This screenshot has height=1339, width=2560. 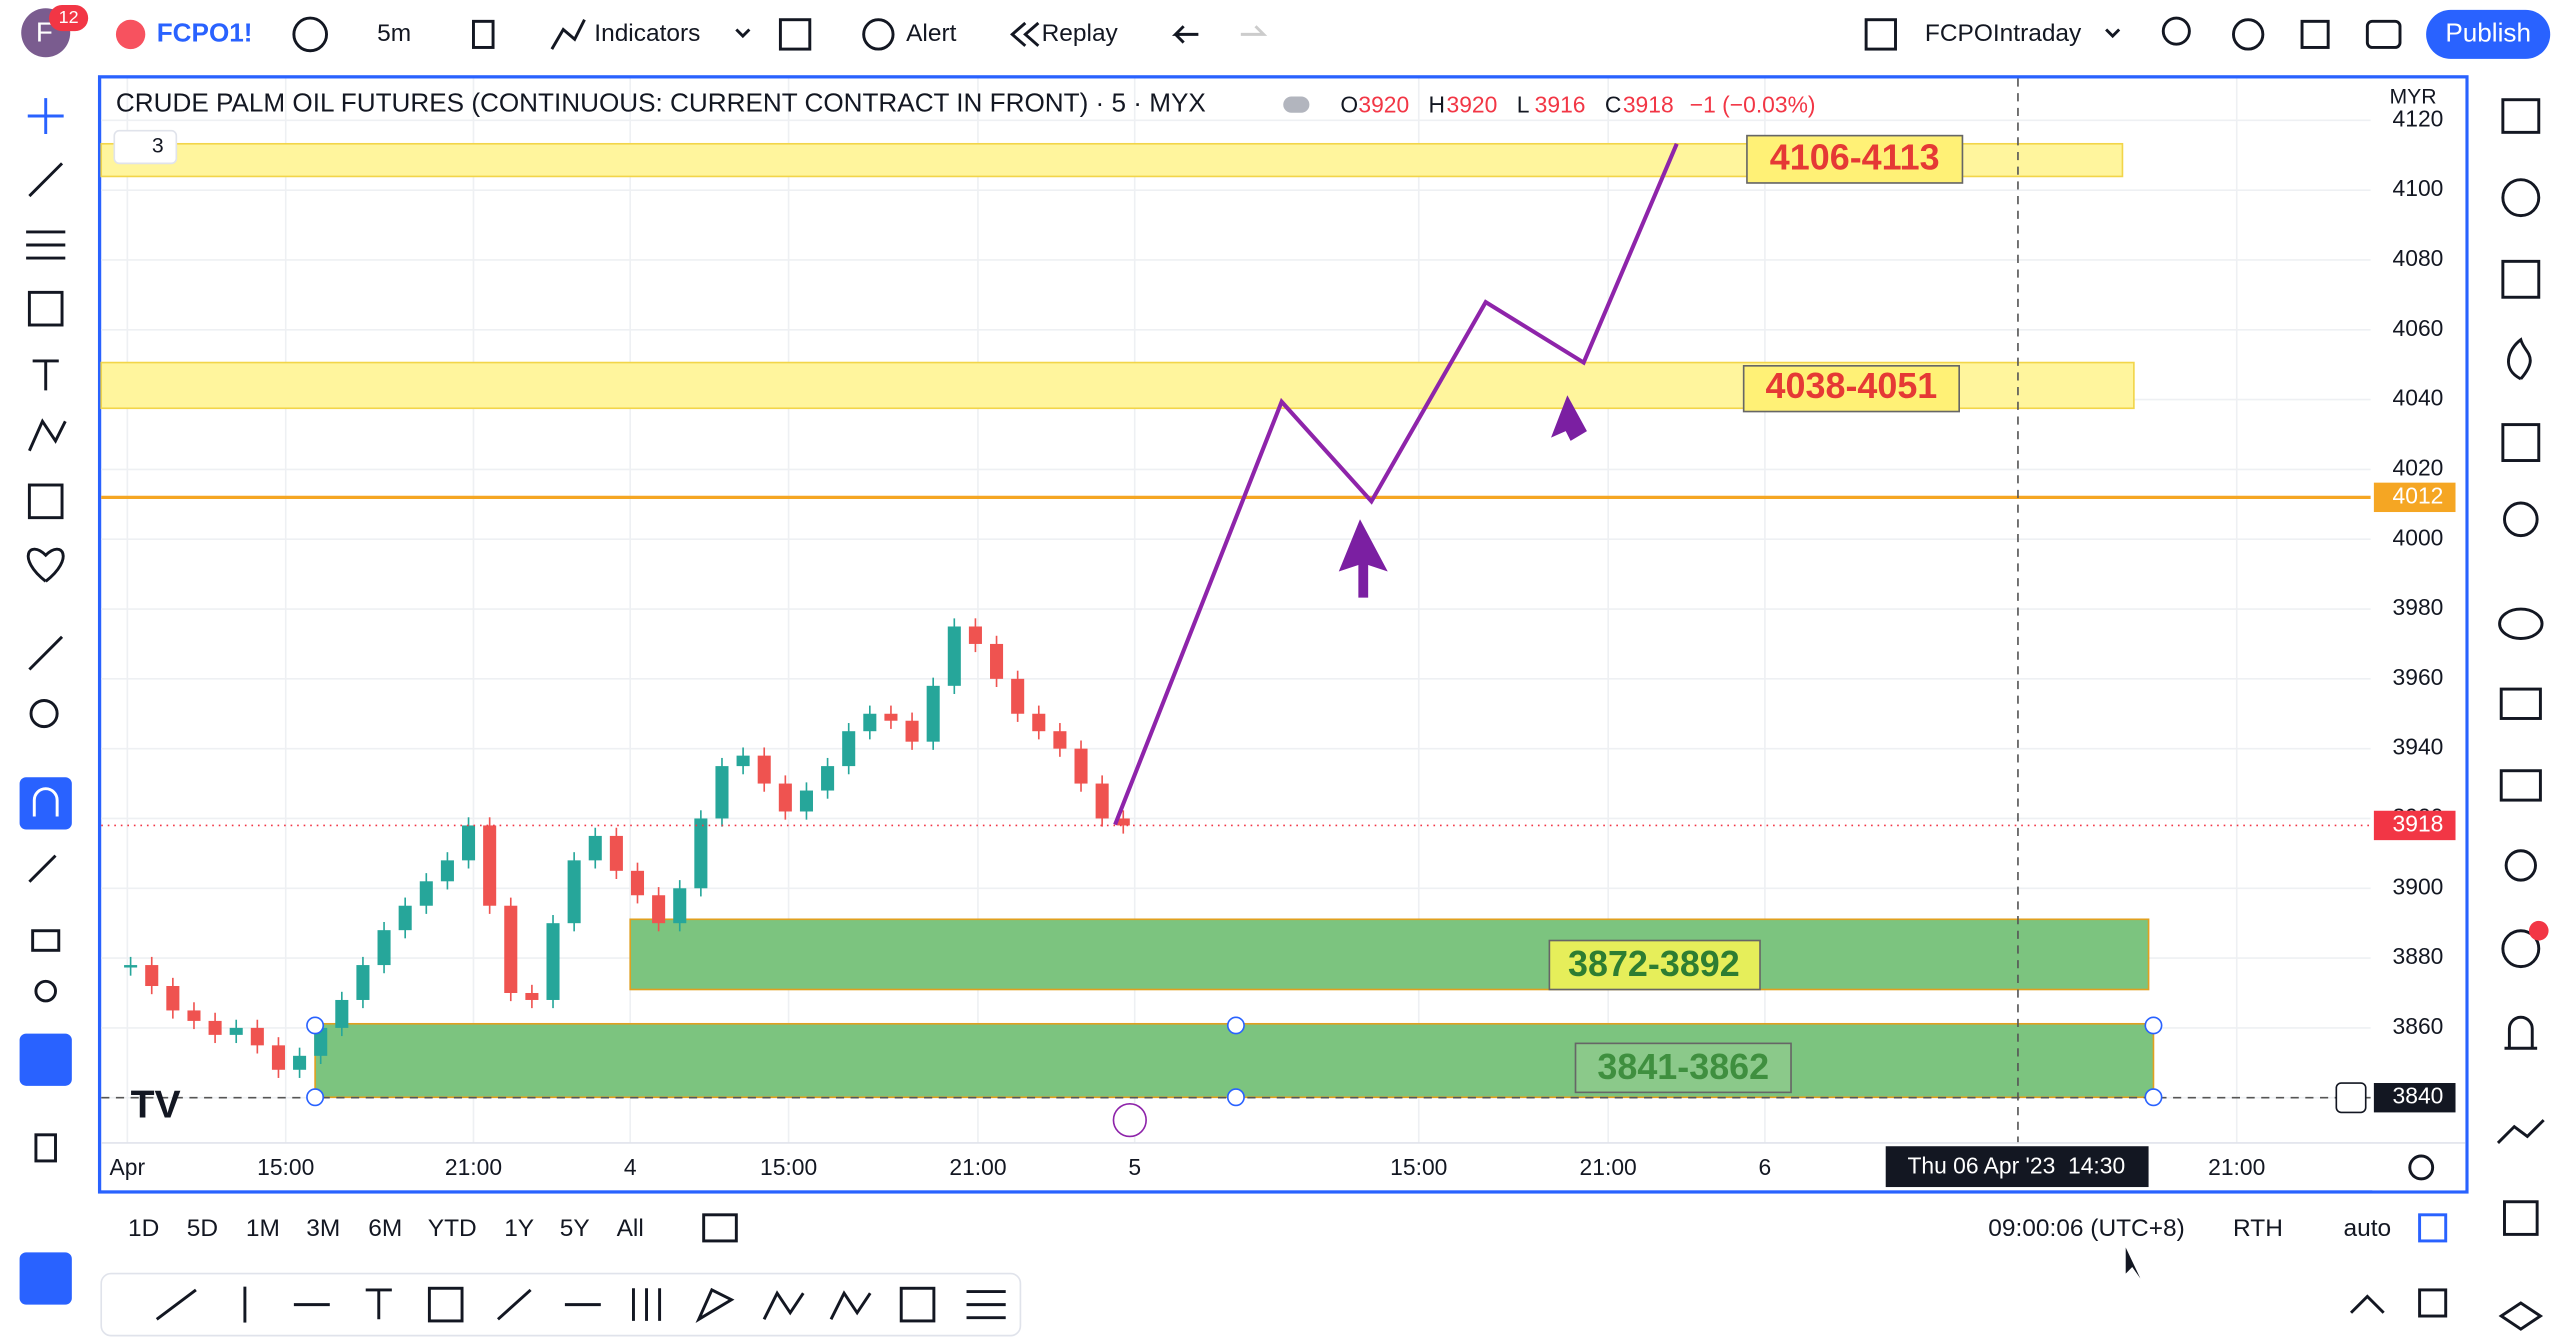 I want to click on auto-scale: auto, so click(x=2368, y=1228).